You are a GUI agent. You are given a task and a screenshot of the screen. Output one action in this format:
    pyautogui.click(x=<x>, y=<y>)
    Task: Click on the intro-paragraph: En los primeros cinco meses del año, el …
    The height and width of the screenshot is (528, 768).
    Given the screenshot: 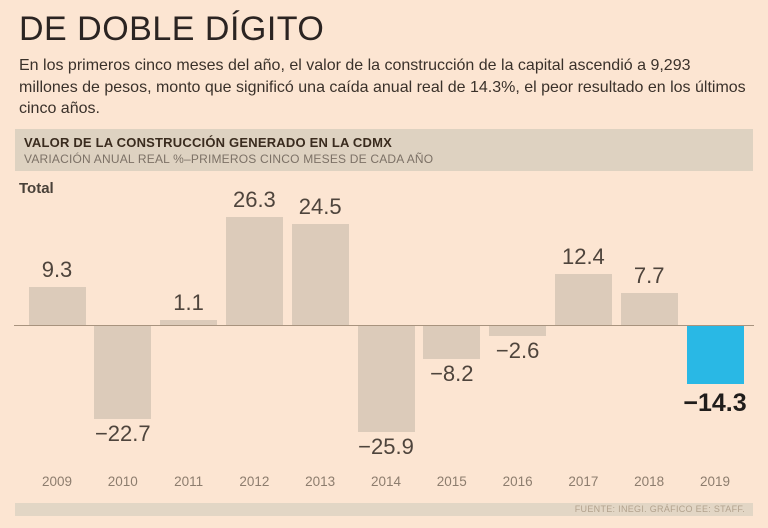 What is the action you would take?
    pyautogui.click(x=382, y=87)
    